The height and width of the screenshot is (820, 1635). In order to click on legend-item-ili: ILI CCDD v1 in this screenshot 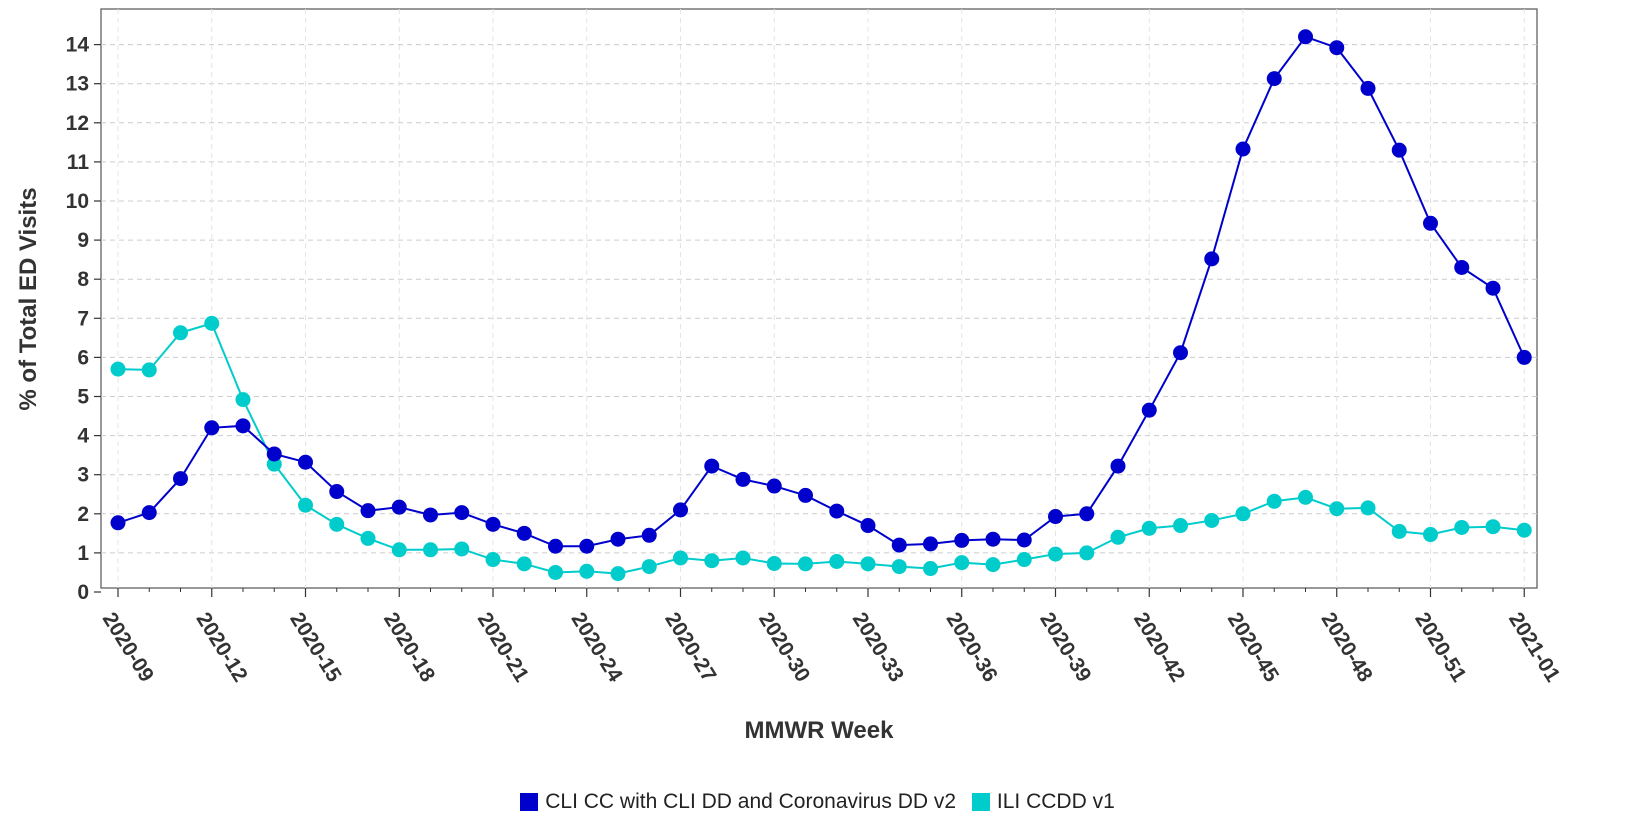, I will do `click(1043, 802)`.